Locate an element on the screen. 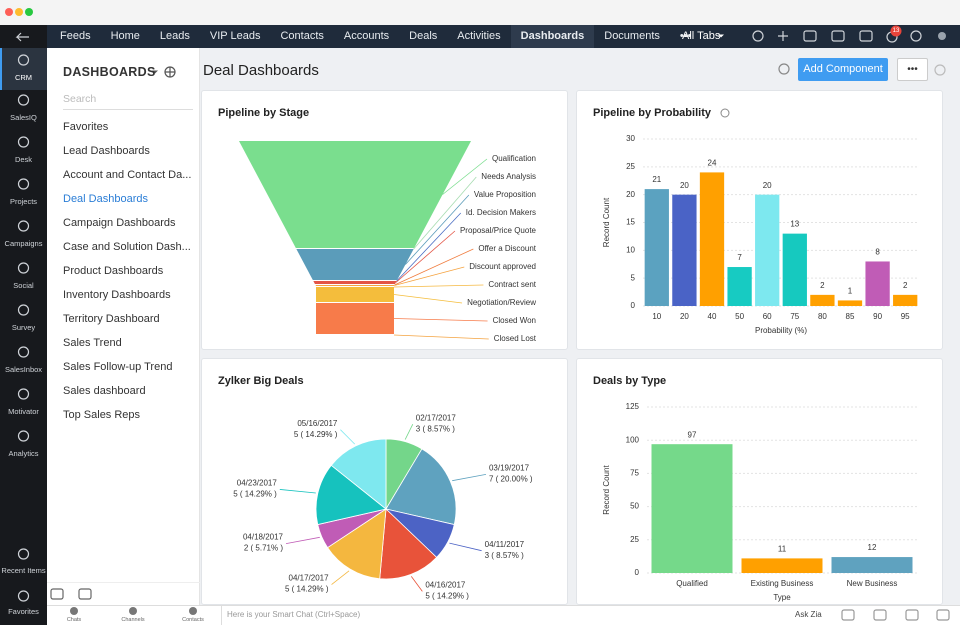  slice-label: 04/23/2017 is located at coordinates (257, 483).